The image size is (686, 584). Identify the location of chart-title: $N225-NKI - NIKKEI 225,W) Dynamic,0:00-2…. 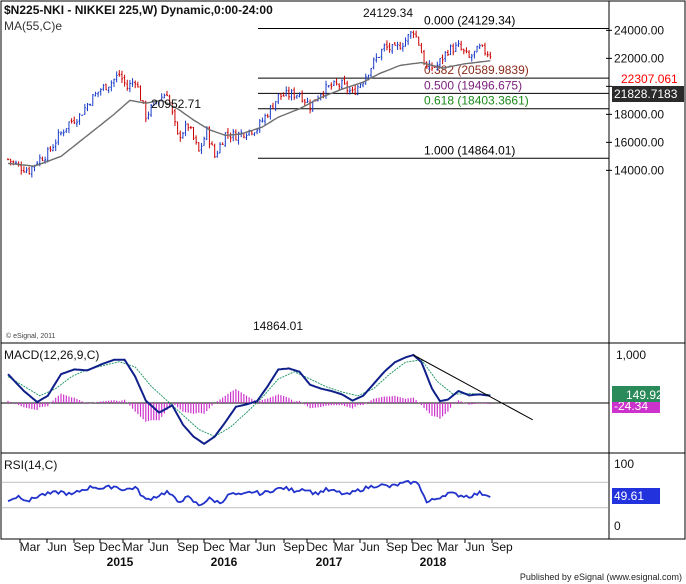
(138, 10).